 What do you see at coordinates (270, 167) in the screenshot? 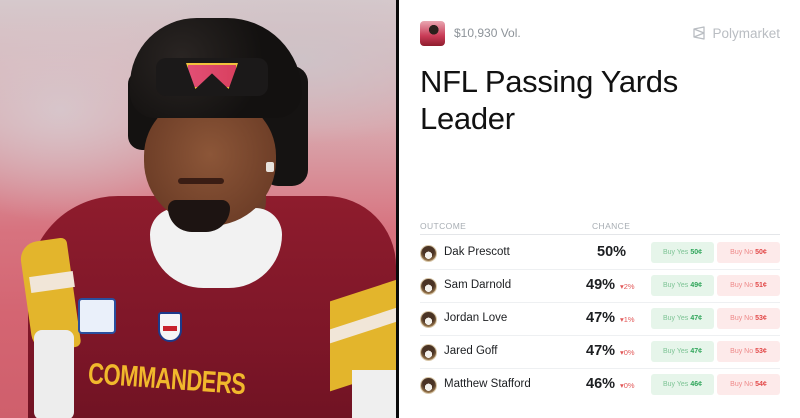
I see `earring` at bounding box center [270, 167].